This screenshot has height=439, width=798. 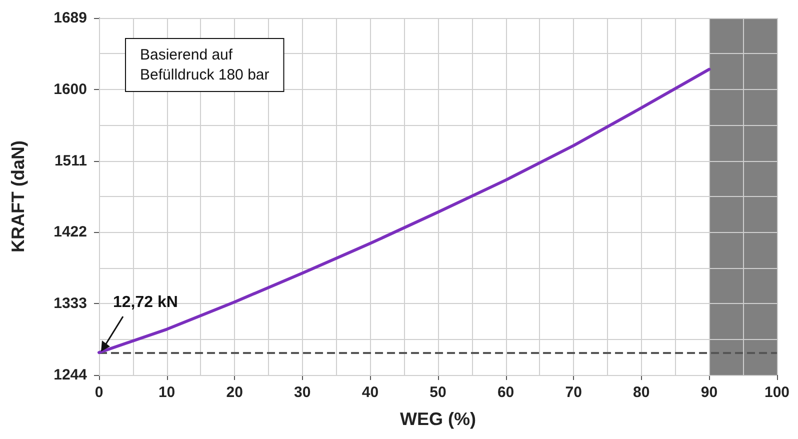 What do you see at coordinates (70, 18) in the screenshot?
I see `y-tick-label: 1689` at bounding box center [70, 18].